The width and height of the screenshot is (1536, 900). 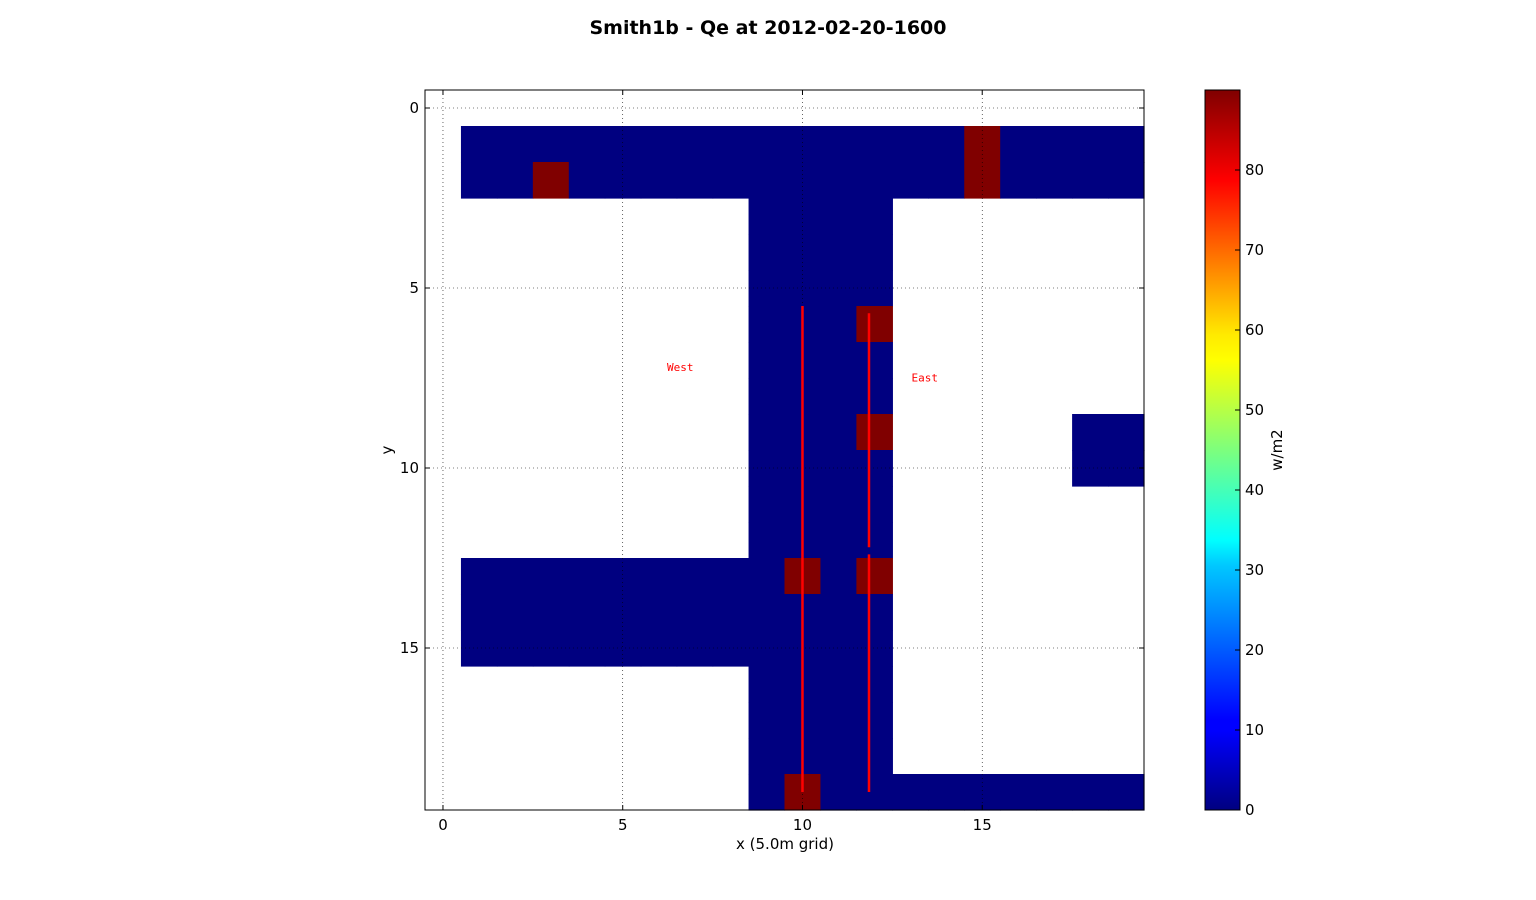 What do you see at coordinates (414, 108) in the screenshot?
I see `y-tick-label: 0` at bounding box center [414, 108].